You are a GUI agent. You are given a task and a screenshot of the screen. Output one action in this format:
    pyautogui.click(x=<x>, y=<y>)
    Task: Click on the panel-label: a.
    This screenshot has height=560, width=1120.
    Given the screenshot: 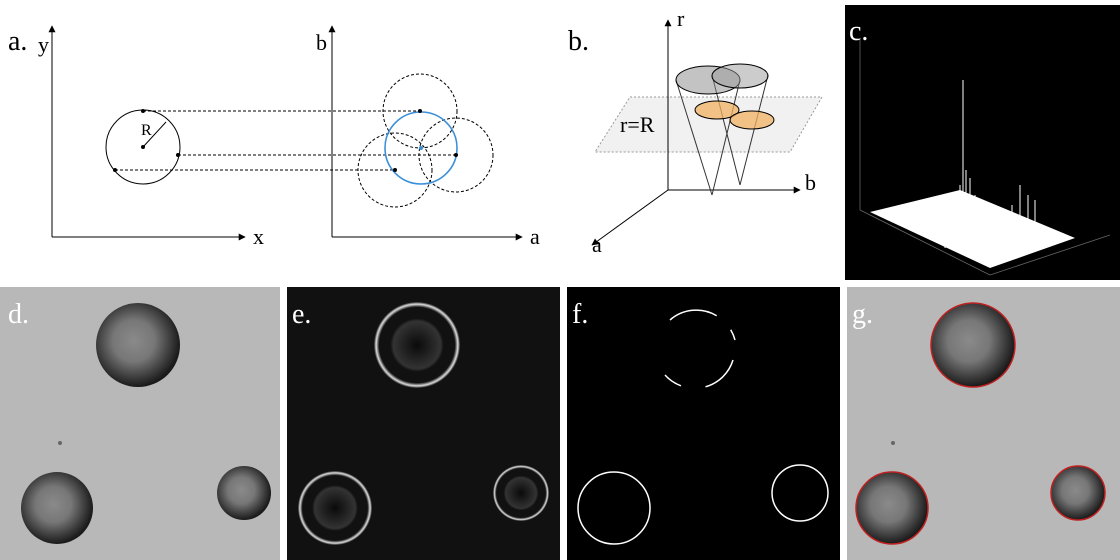 What is the action you would take?
    pyautogui.click(x=17, y=41)
    